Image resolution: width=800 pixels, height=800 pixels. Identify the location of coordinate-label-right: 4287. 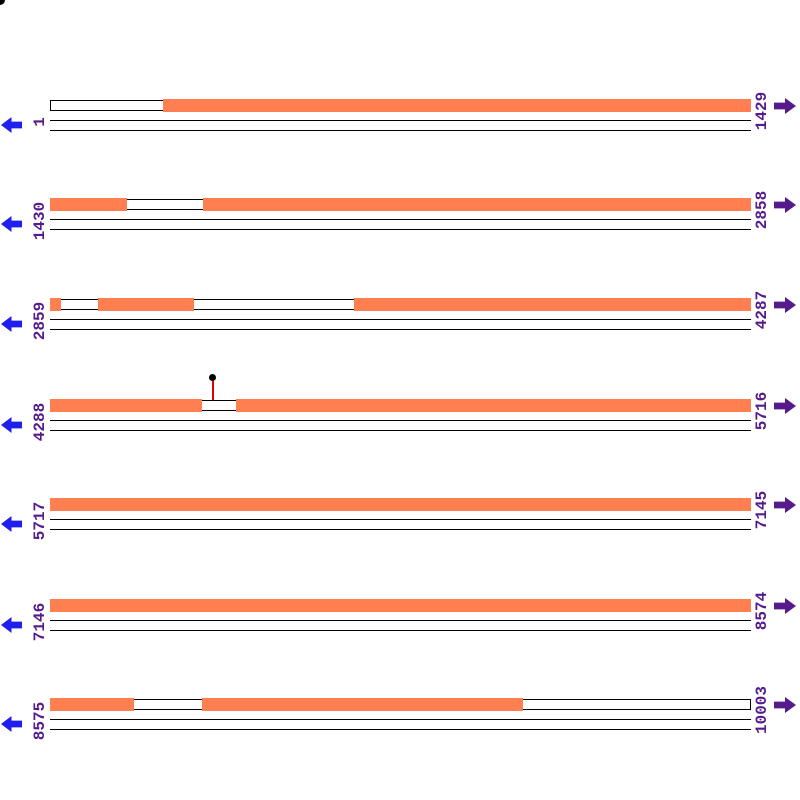
(762, 310).